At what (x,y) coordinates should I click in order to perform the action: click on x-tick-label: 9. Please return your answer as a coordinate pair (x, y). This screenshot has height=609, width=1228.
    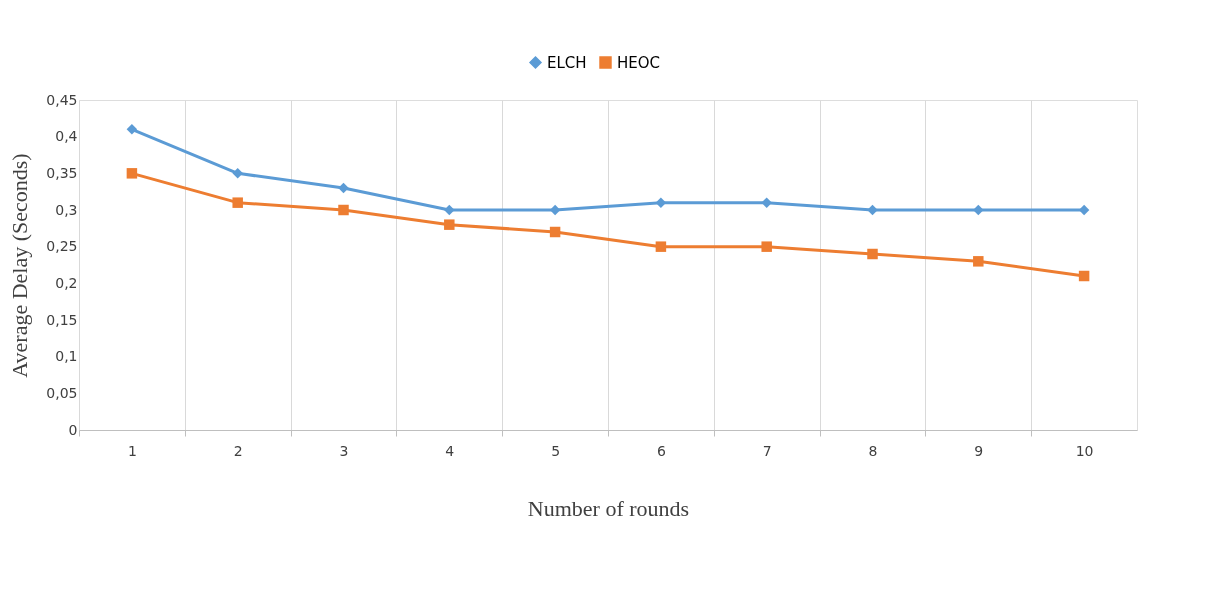
    Looking at the image, I should click on (979, 450).